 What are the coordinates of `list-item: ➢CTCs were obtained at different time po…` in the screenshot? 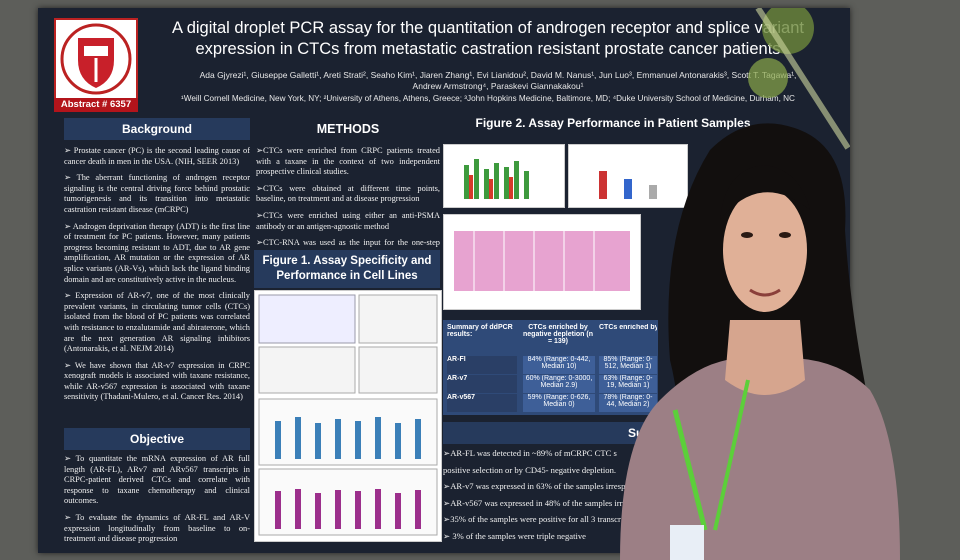 It's located at (348, 193).